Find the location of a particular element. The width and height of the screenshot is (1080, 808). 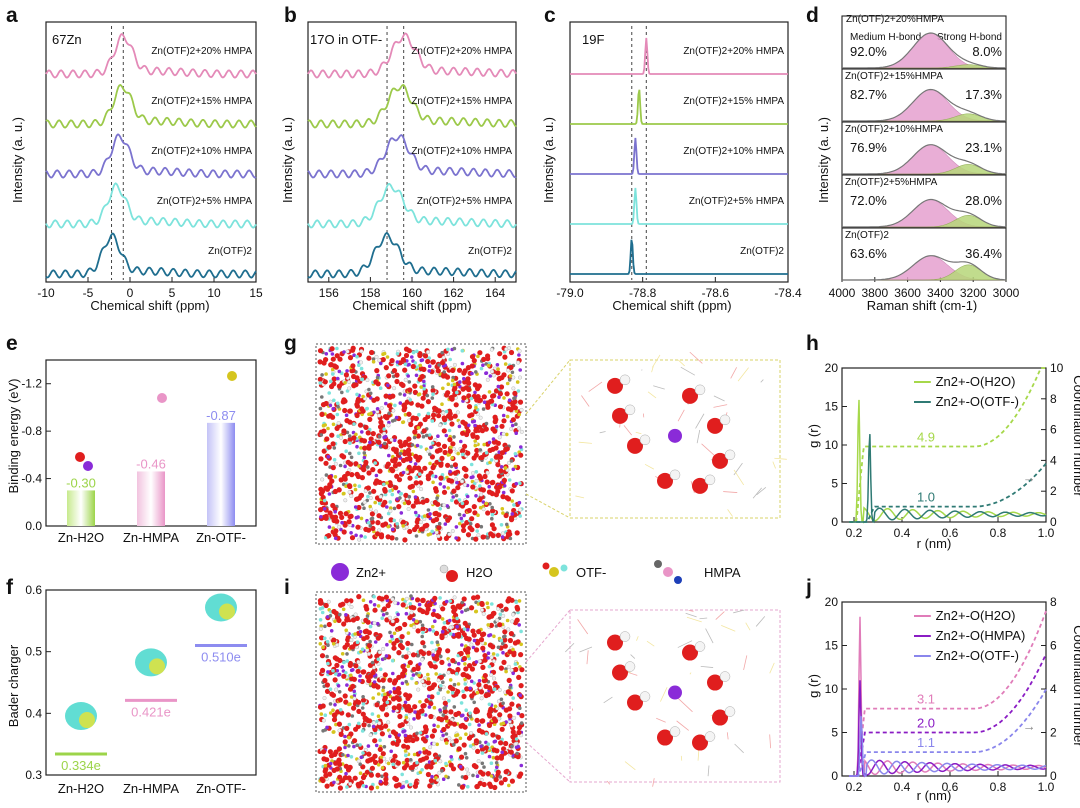

panel-j-y2tick-label-2: 4 is located at coordinates (1053, 689).